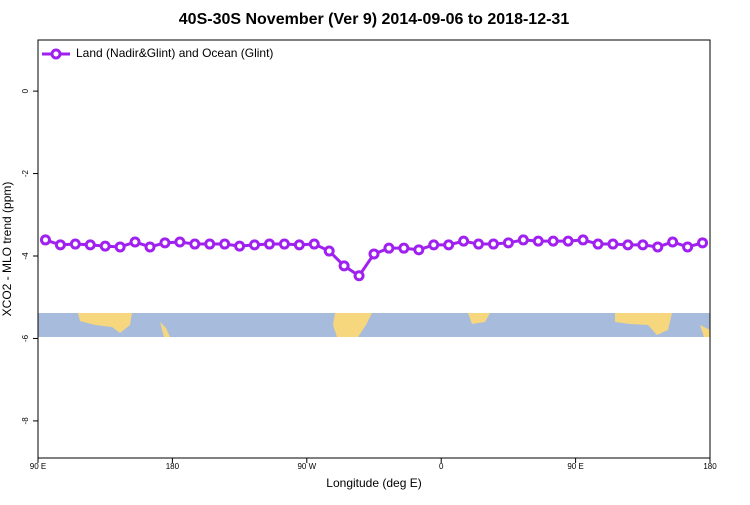 The height and width of the screenshot is (505, 750). What do you see at coordinates (374, 325) in the screenshot?
I see `map-strip` at bounding box center [374, 325].